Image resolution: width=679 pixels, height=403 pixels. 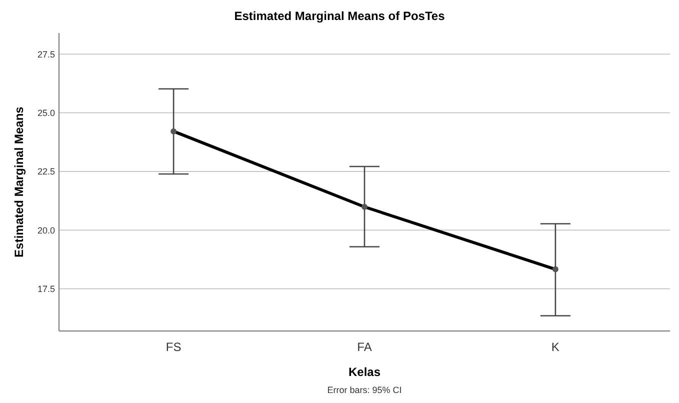 What do you see at coordinates (364, 372) in the screenshot?
I see `x-axis-title: Kelas` at bounding box center [364, 372].